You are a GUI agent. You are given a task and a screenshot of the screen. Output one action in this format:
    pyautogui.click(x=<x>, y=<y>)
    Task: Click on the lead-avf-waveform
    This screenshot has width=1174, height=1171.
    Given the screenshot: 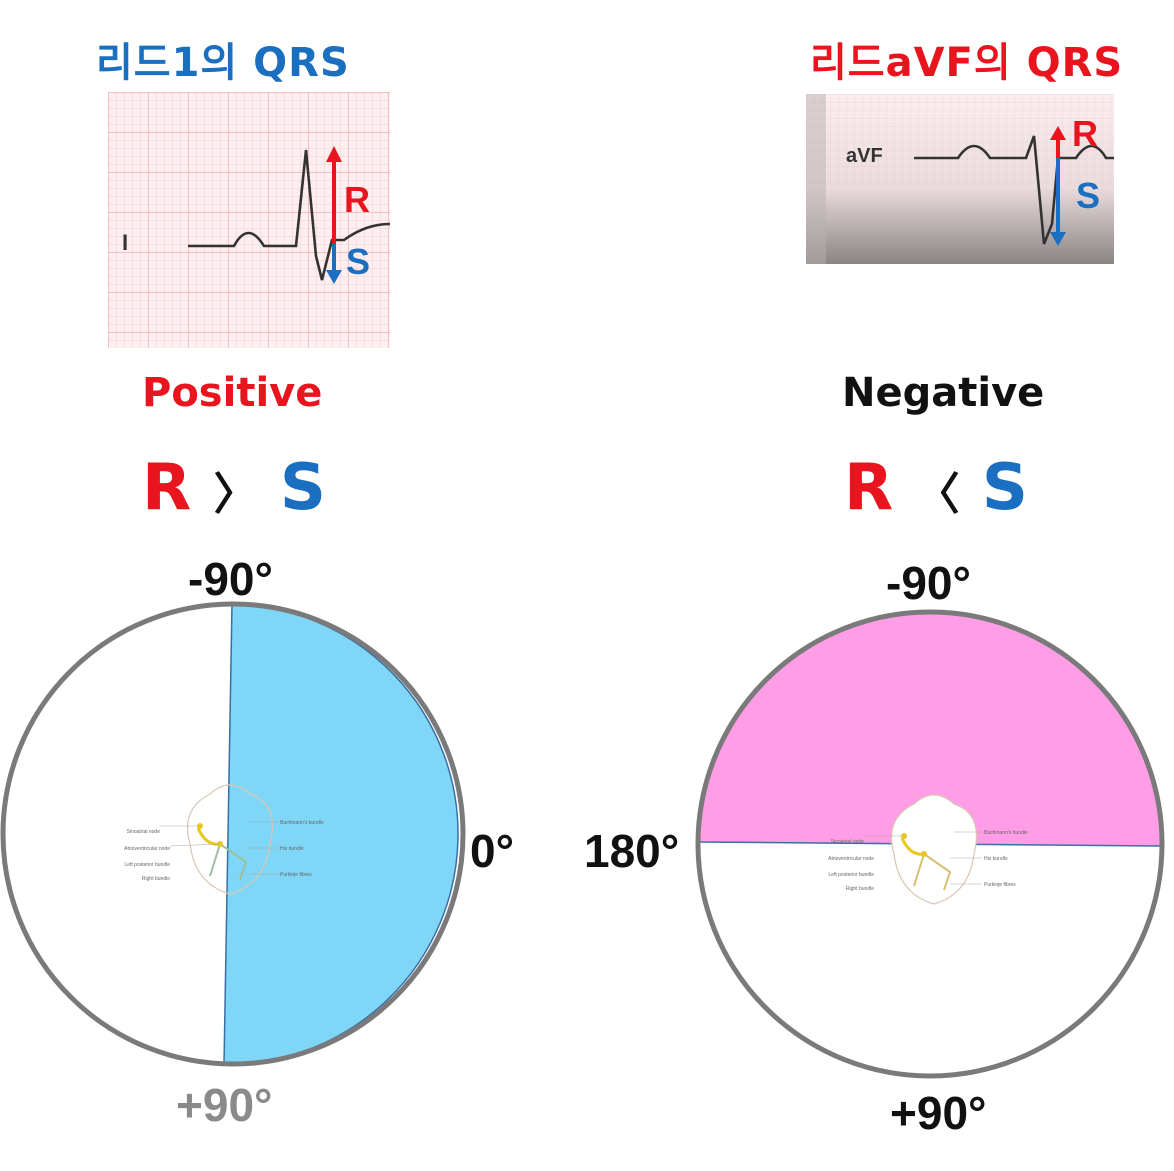 What is the action you would take?
    pyautogui.click(x=1014, y=190)
    